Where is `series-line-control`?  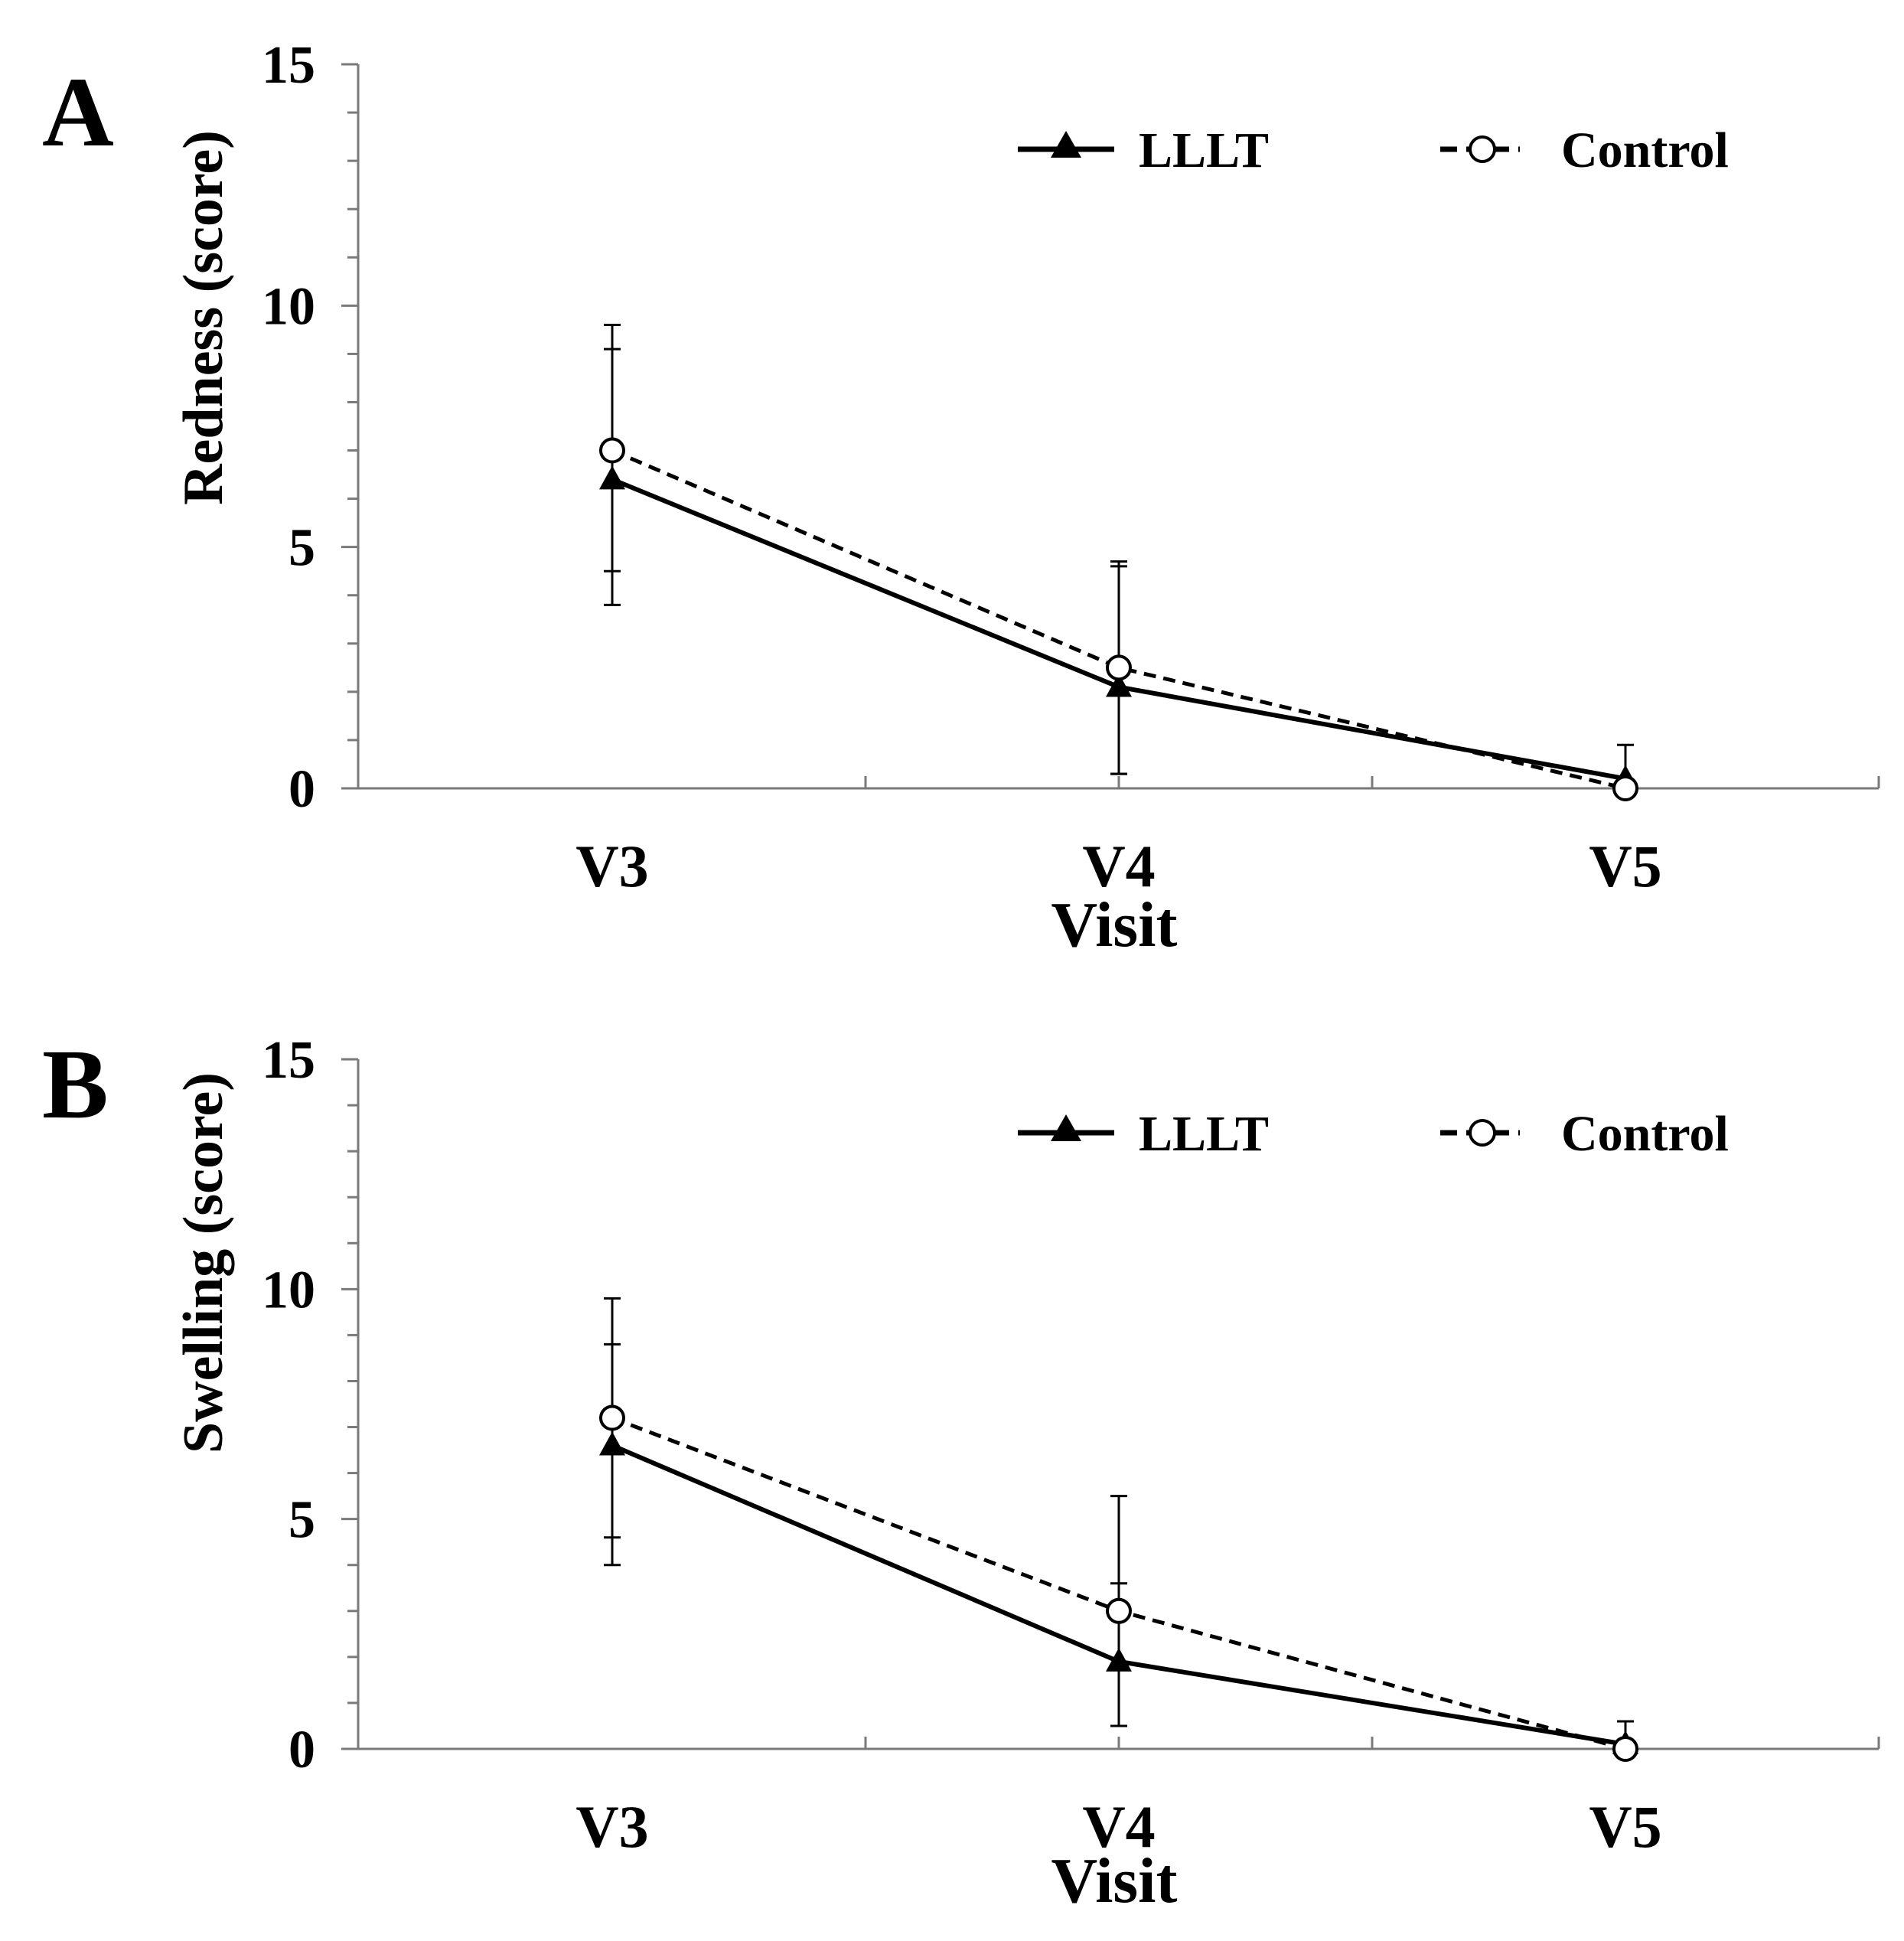
series-line-control is located at coordinates (1118, 620).